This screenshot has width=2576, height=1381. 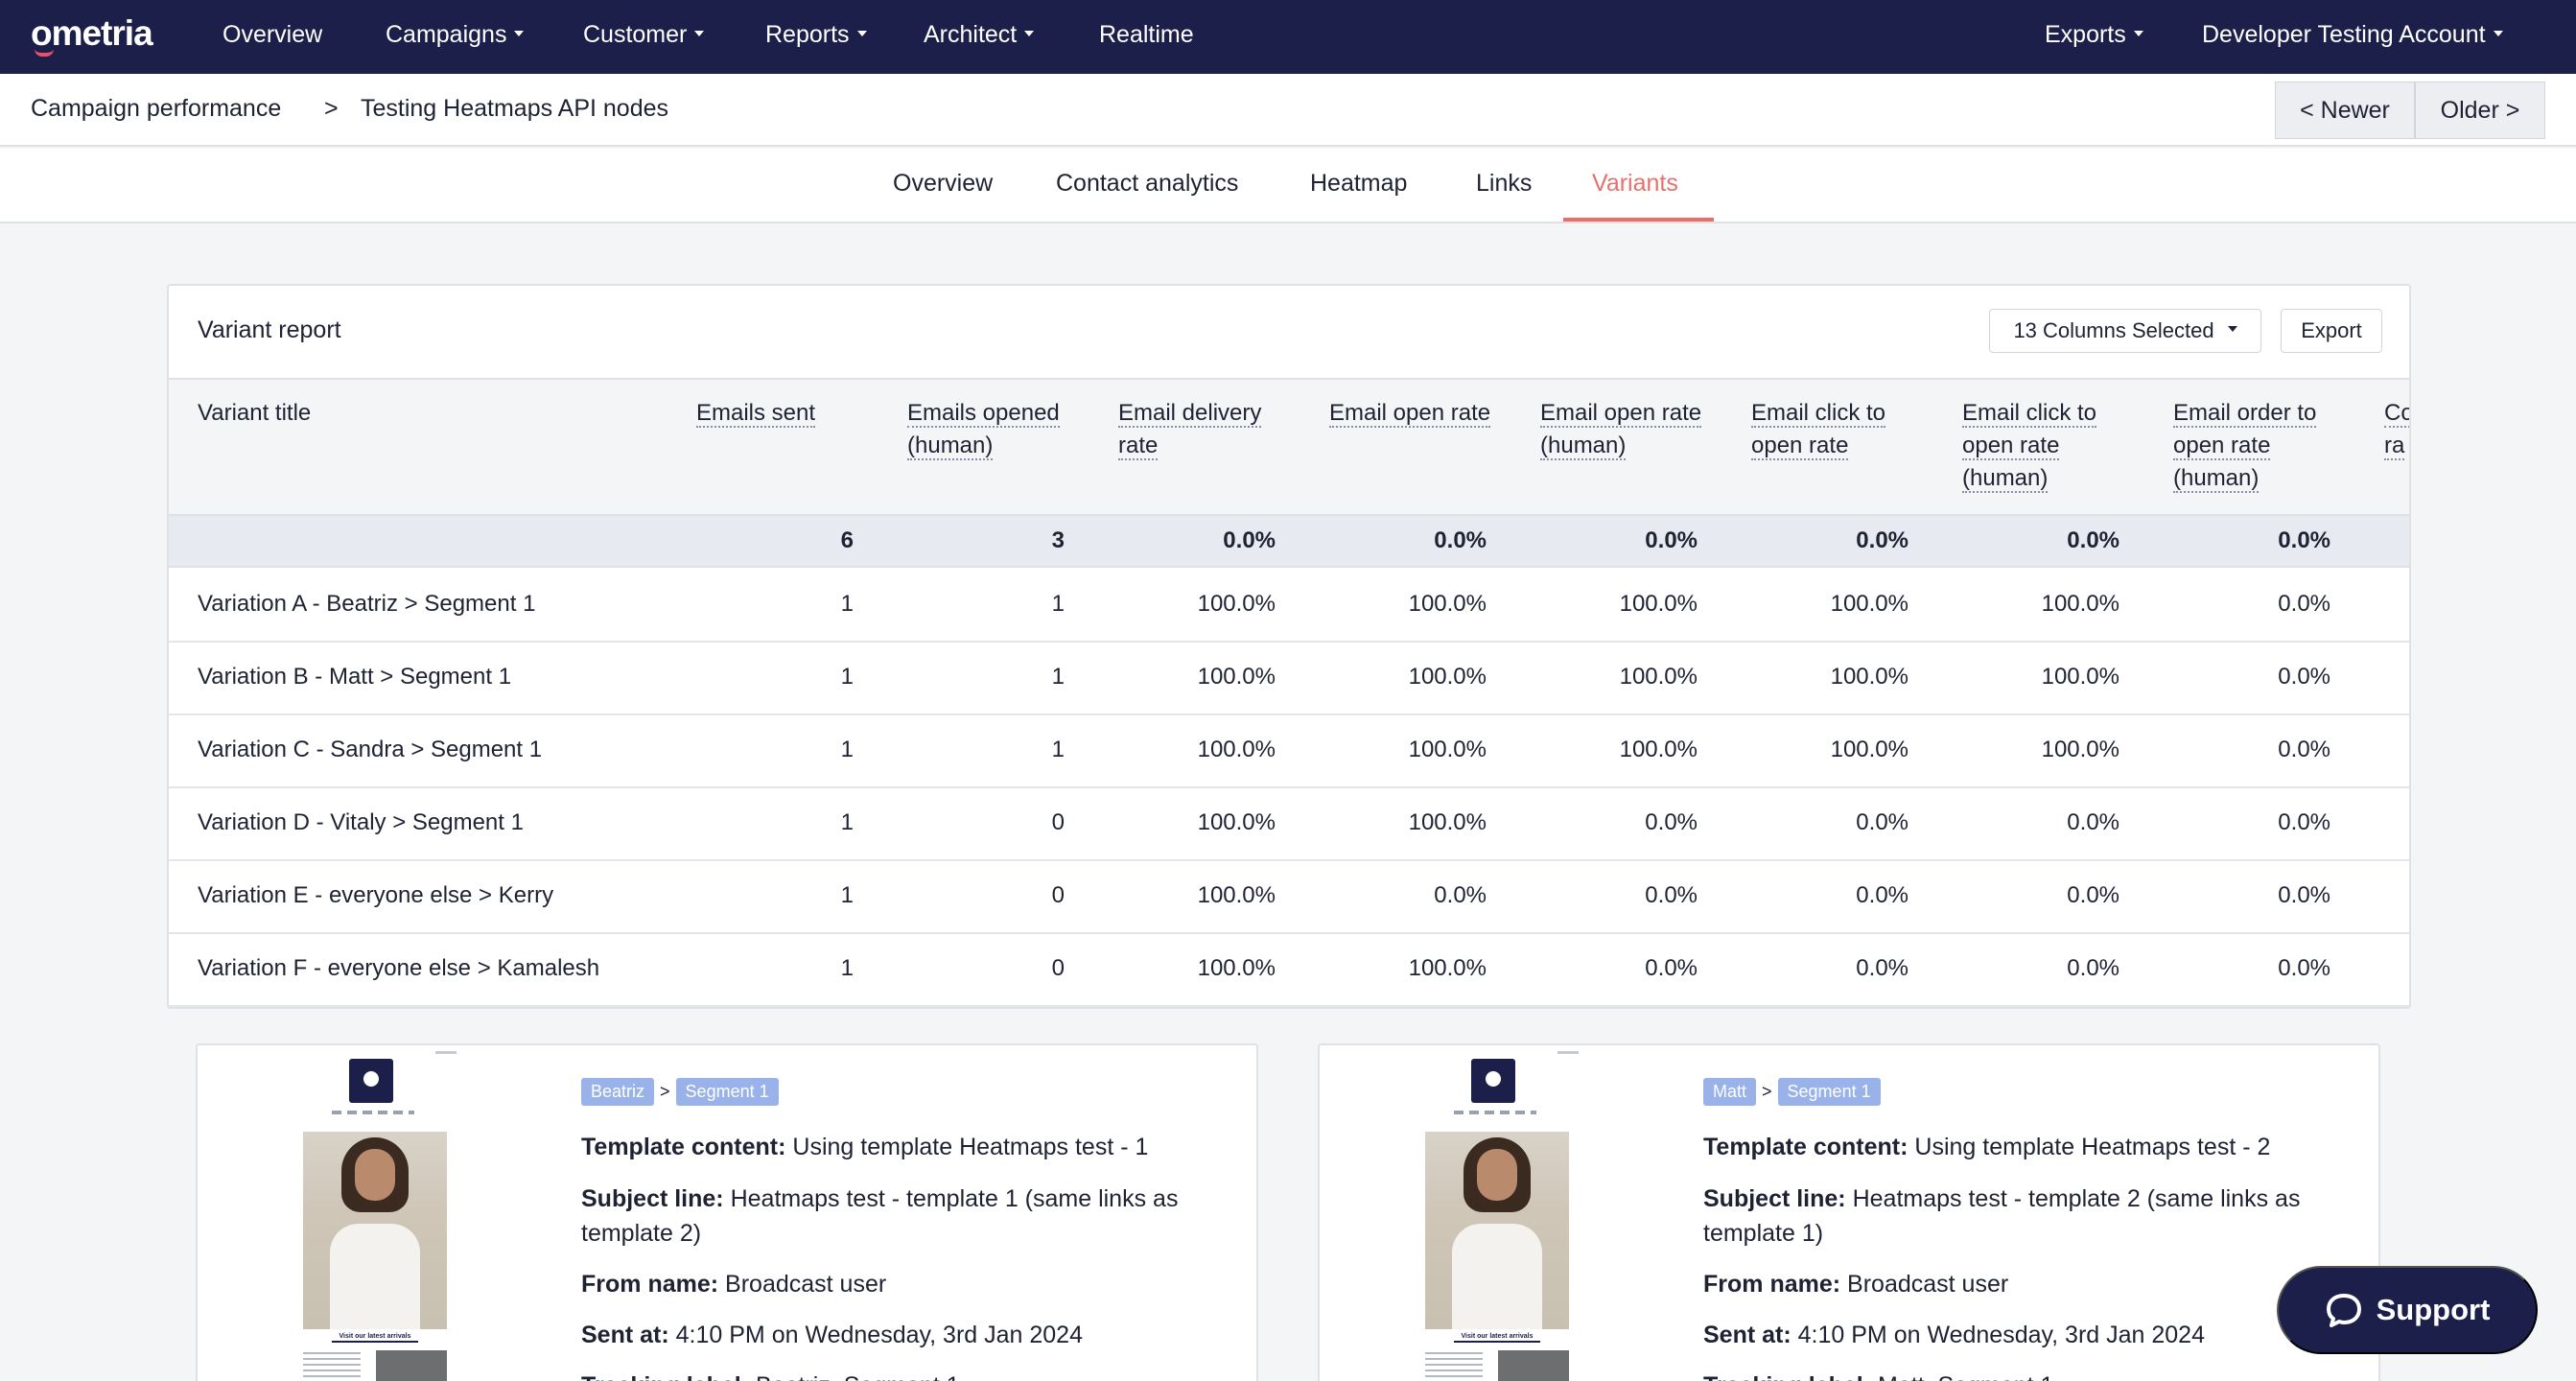 What do you see at coordinates (376, 895) in the screenshot?
I see `cell-variant-title: Variation E - everyone else > Kerry` at bounding box center [376, 895].